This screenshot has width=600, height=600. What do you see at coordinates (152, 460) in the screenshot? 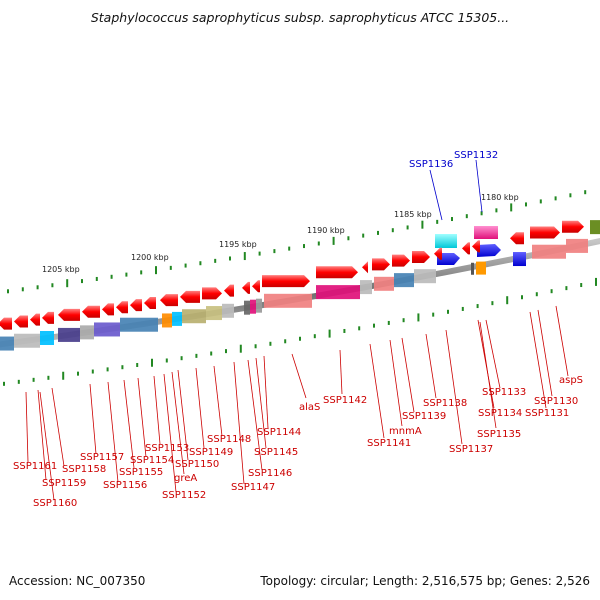
I see `gene-label: SSP1154` at bounding box center [152, 460].